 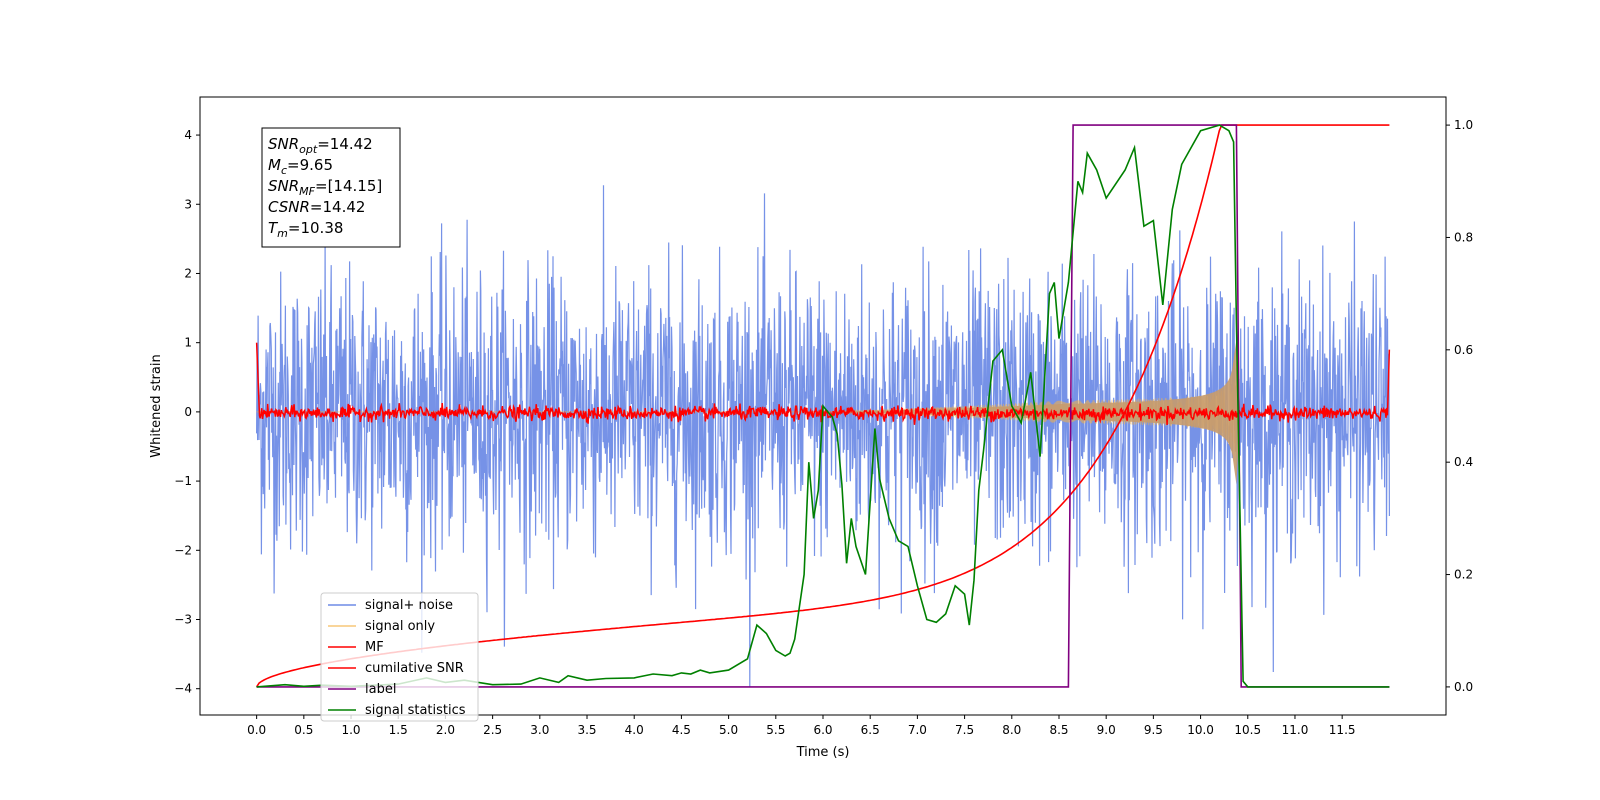 I want to click on y-axis-left-ticks: −4 −3 −2 −1 0 1 2 3 4, so click(x=187, y=412).